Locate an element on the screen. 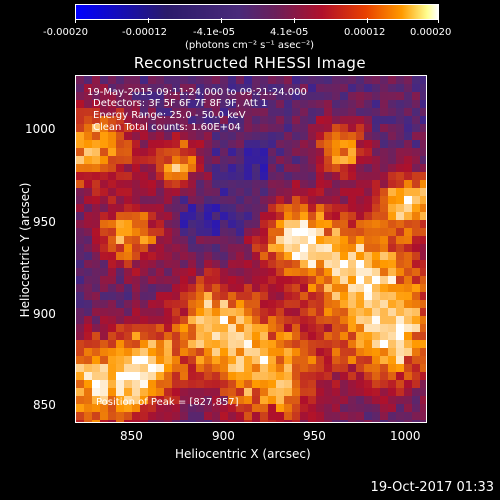 The height and width of the screenshot is (500, 500). colorbar-tick is located at coordinates (148, 20).